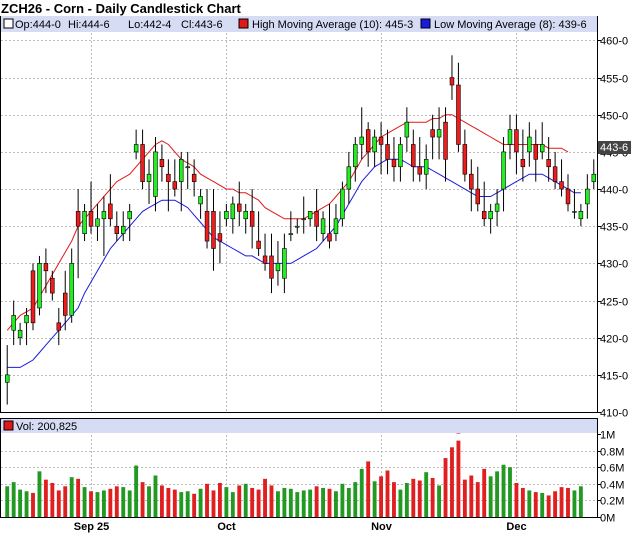  Describe the element at coordinates (614, 228) in the screenshot. I see `price-tick-label: 435-0` at that location.